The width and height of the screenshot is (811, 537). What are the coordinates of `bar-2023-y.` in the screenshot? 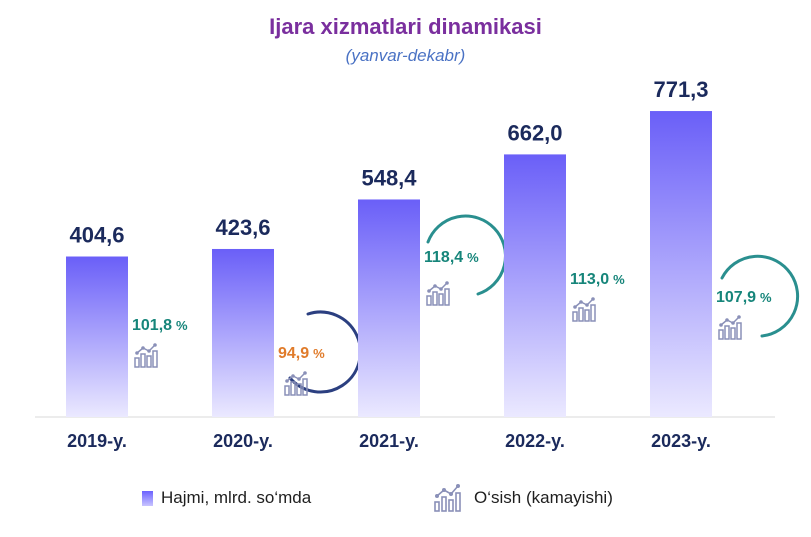 It's located at (681, 264).